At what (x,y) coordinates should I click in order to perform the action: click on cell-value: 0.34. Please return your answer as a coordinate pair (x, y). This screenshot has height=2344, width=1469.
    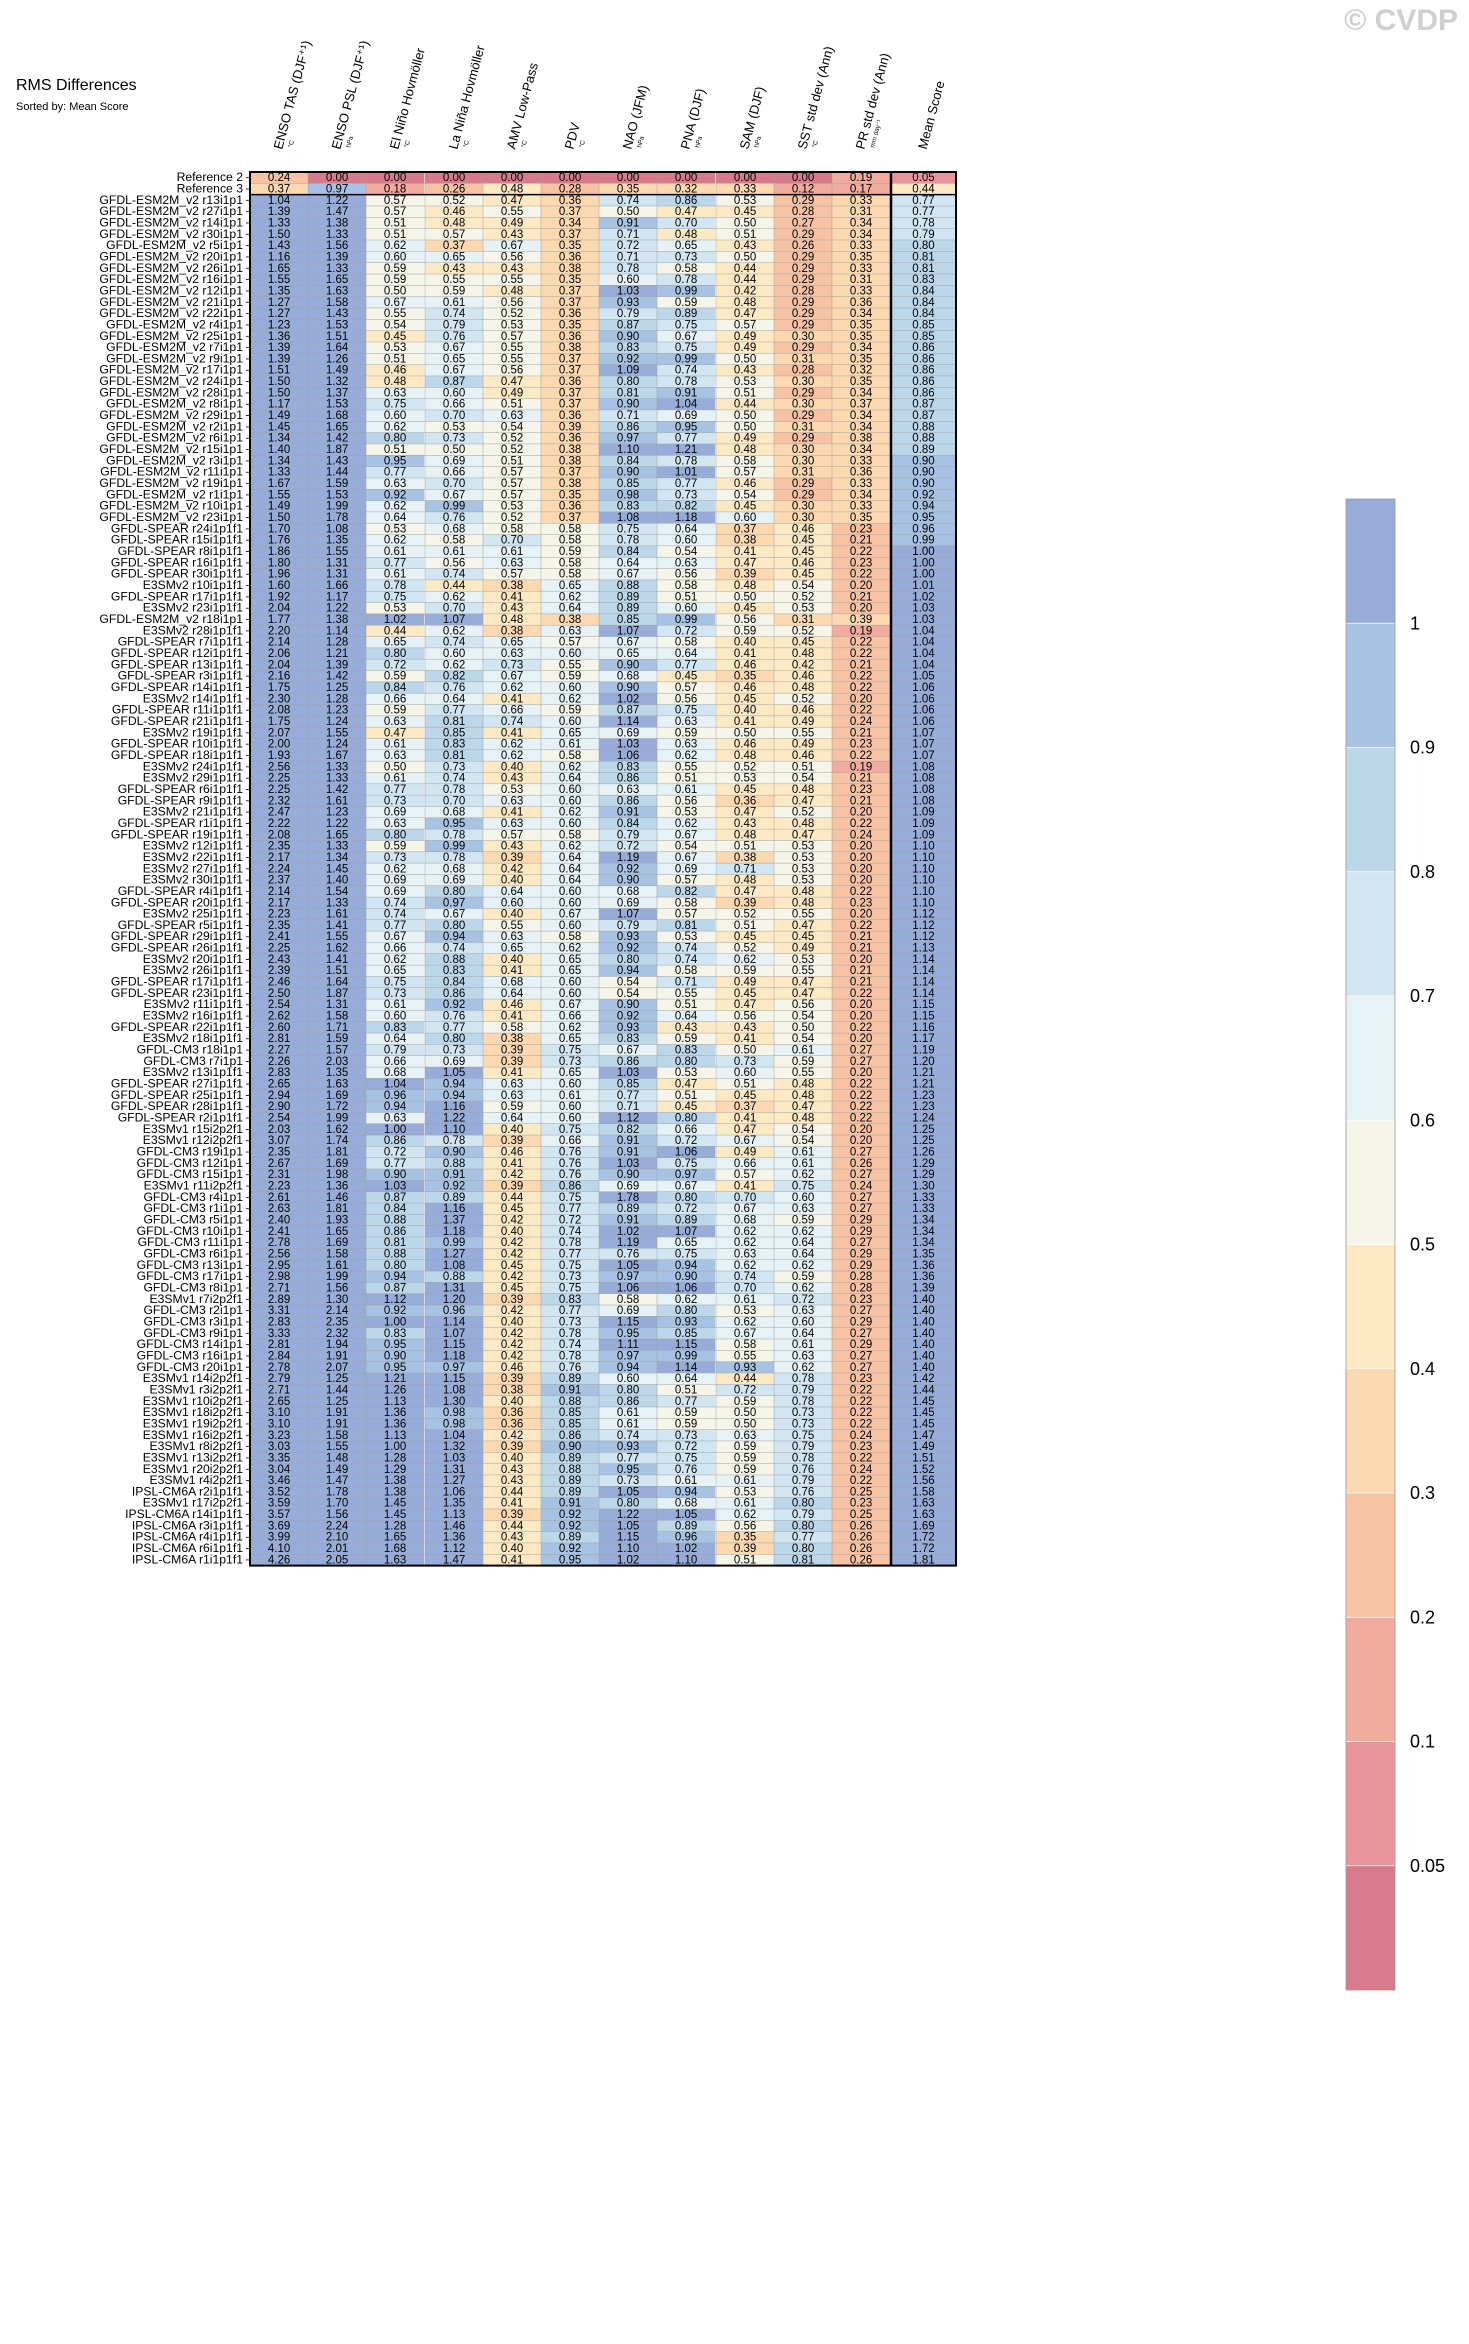
    Looking at the image, I should click on (861, 427).